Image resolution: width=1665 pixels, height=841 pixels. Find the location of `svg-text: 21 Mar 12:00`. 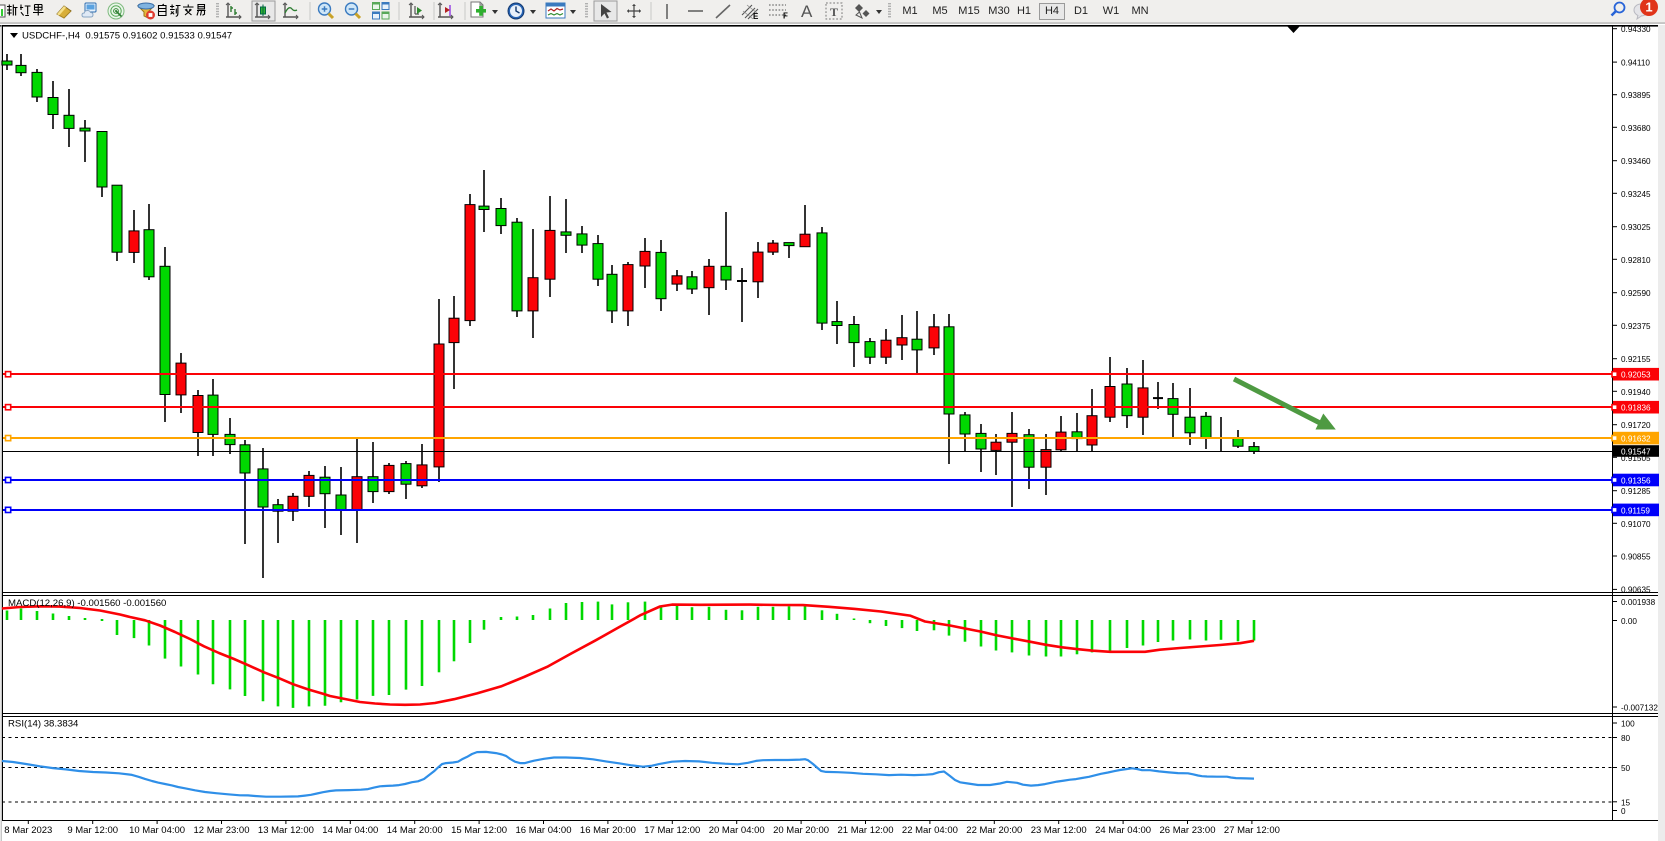

svg-text: 21 Mar 12:00 is located at coordinates (866, 830).